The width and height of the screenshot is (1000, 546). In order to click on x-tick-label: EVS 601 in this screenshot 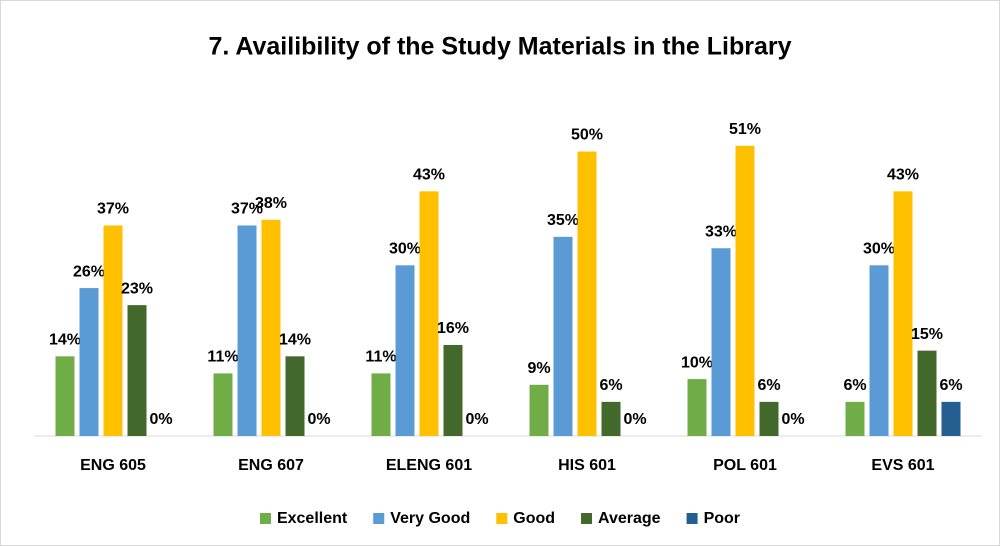, I will do `click(902, 465)`.